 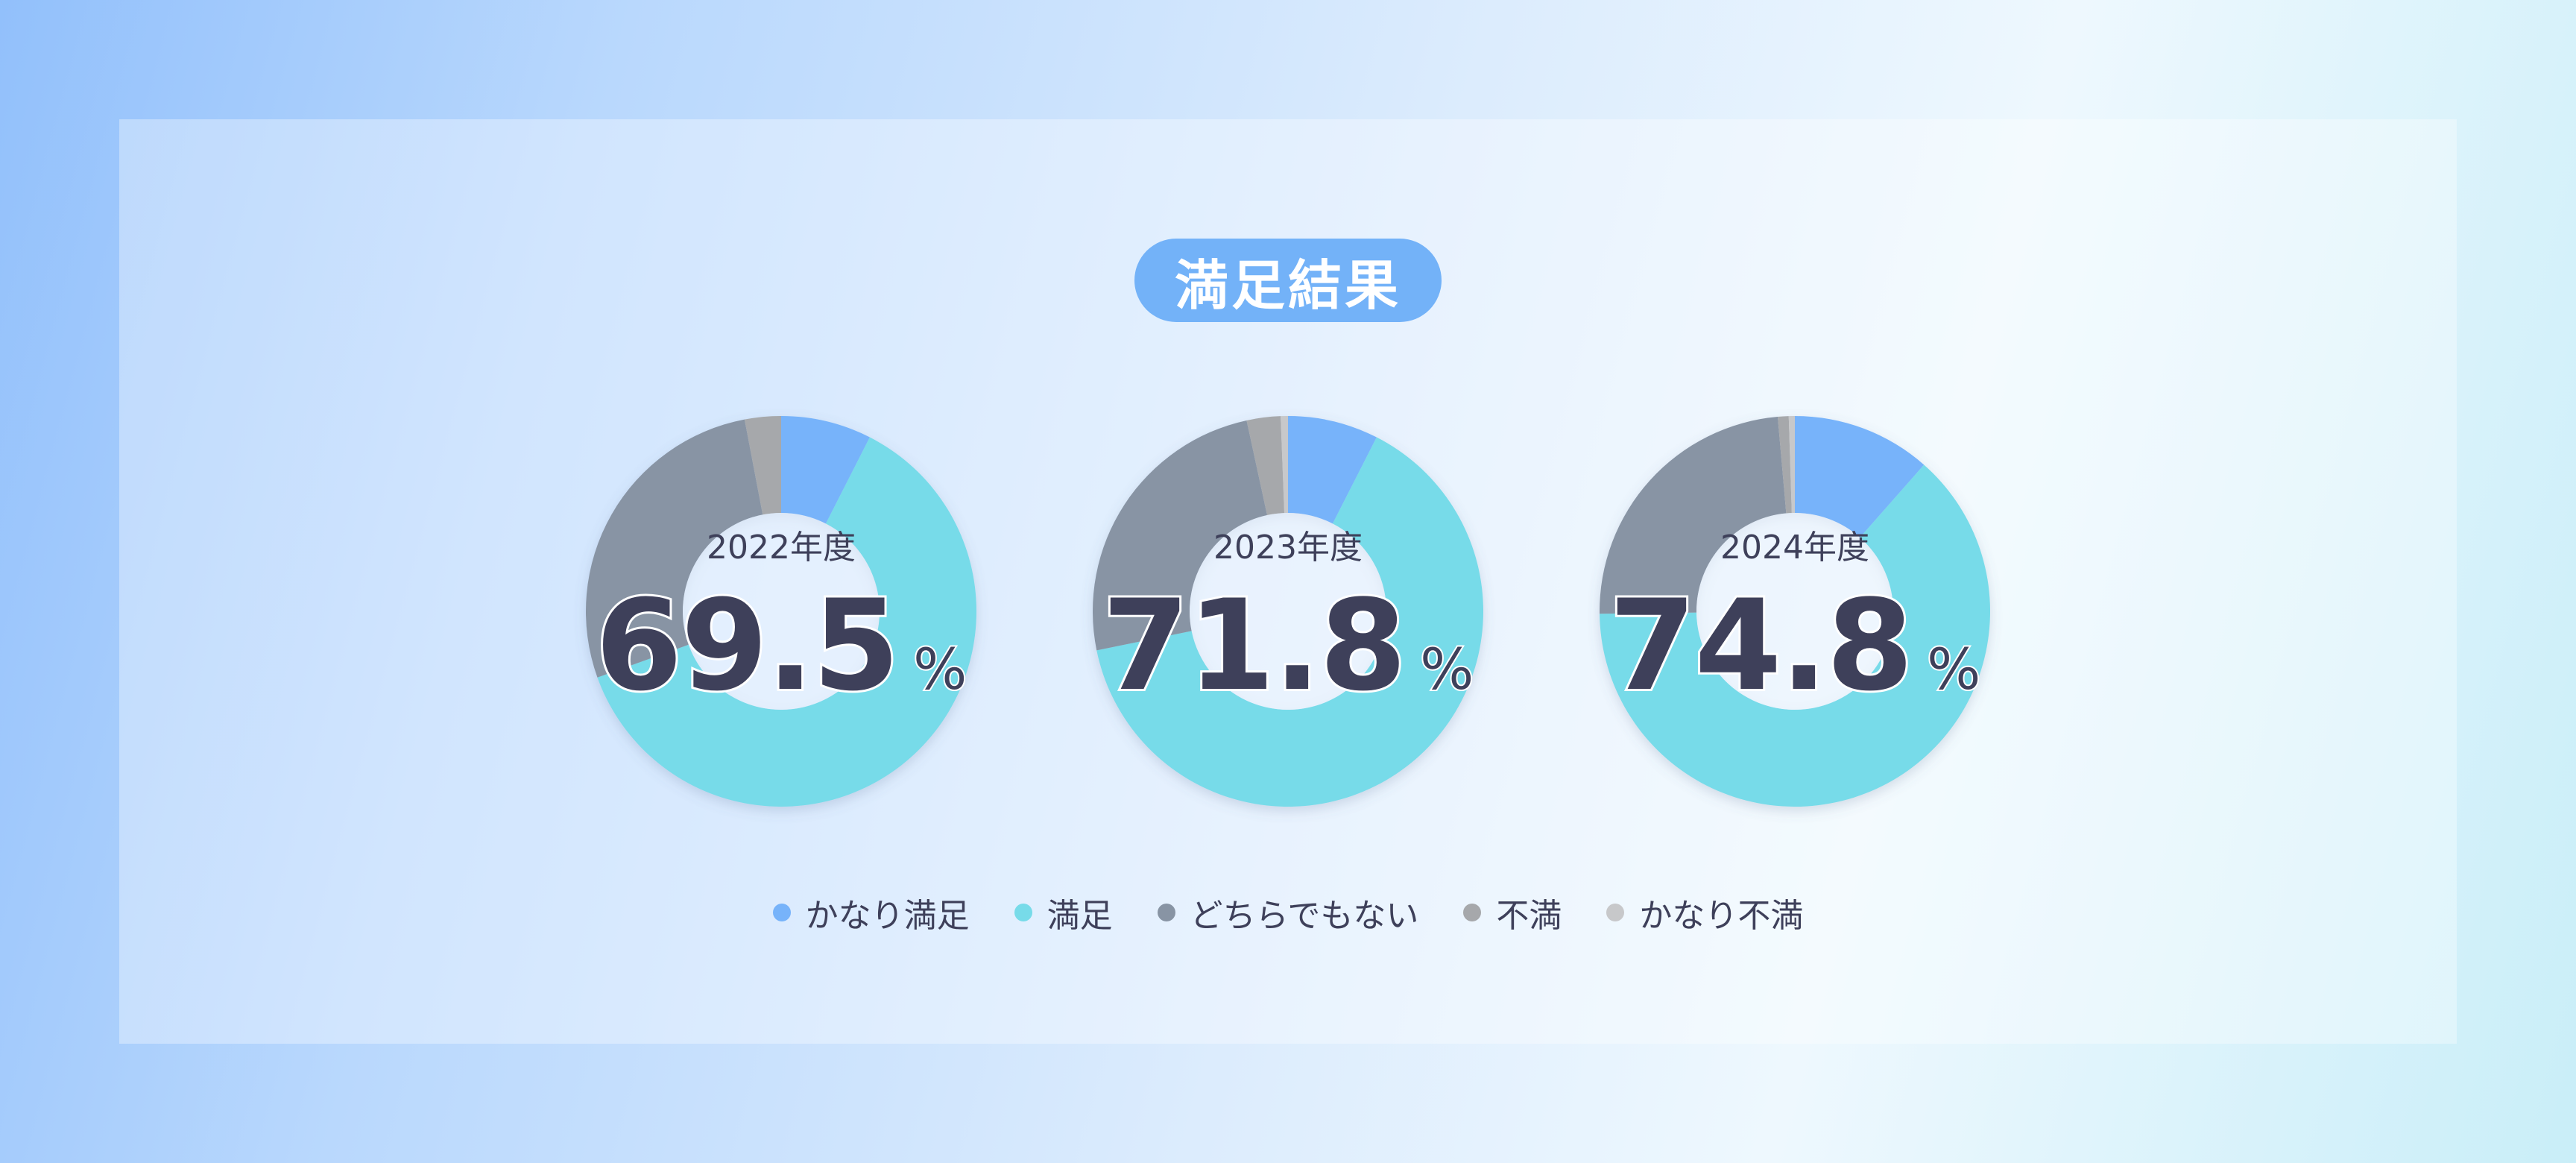 I want to click on year-label: 2024年度, so click(x=1795, y=548).